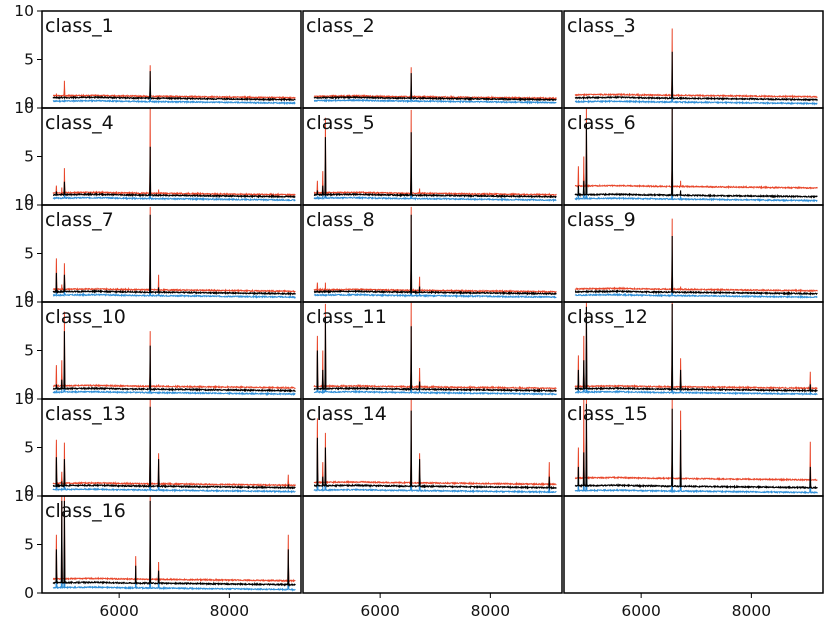 Image resolution: width=830 pixels, height=626 pixels. I want to click on panel-title: class_15, so click(607, 414).